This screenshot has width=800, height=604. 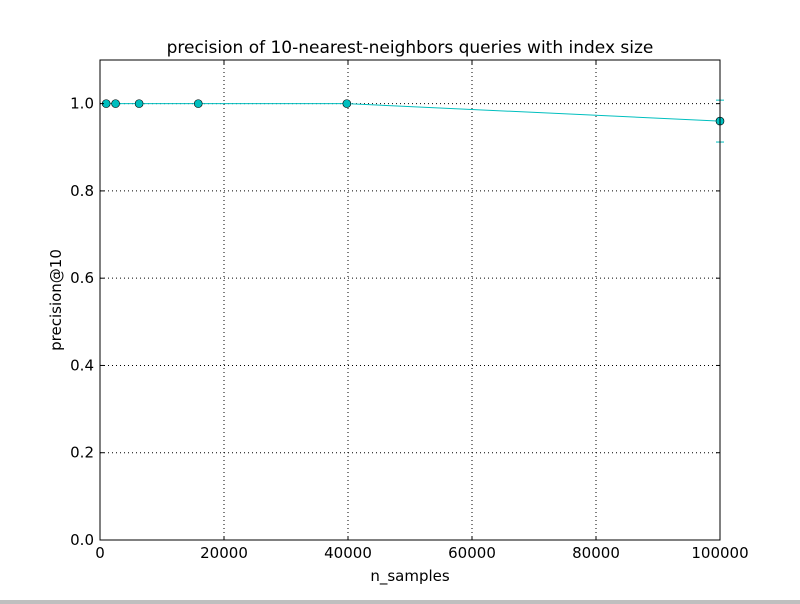 I want to click on x-tick-label: 100000, so click(x=719, y=553).